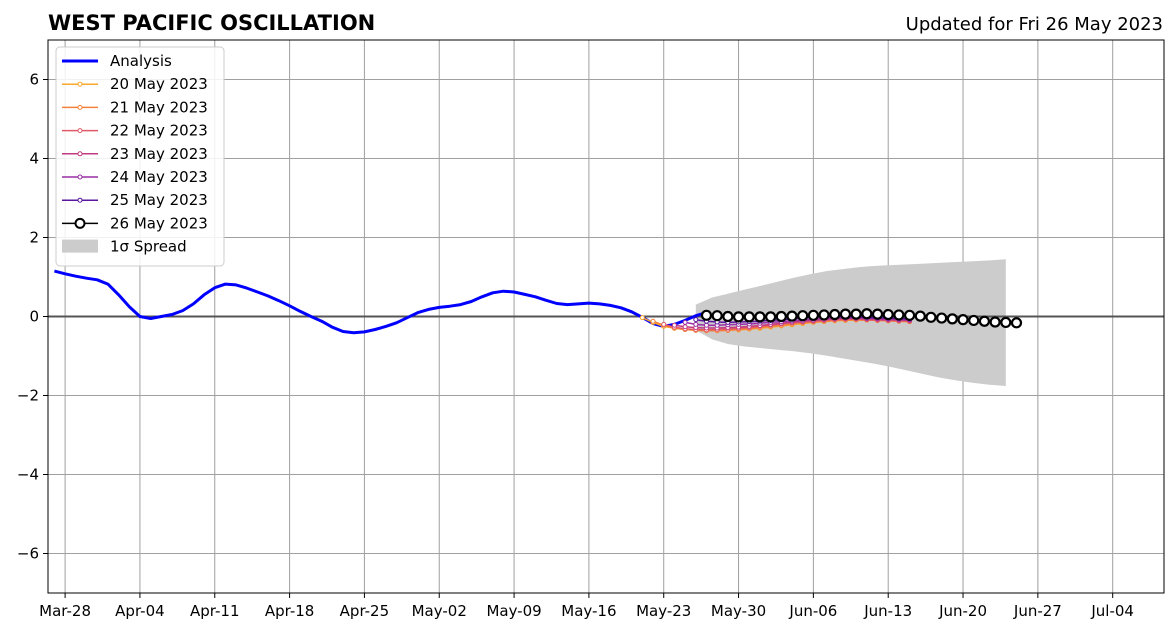  I want to click on y-tick-label: −2, so click(28, 396).